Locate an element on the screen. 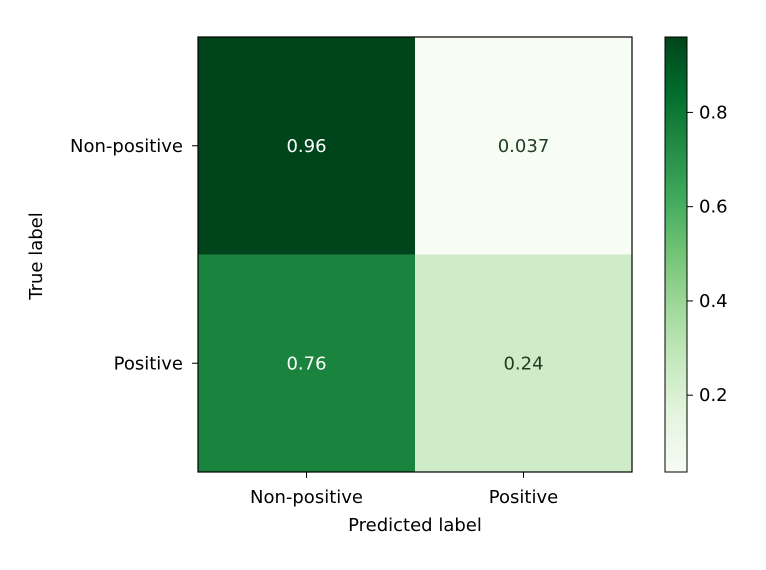  y-axis-label: True label is located at coordinates (36, 256).